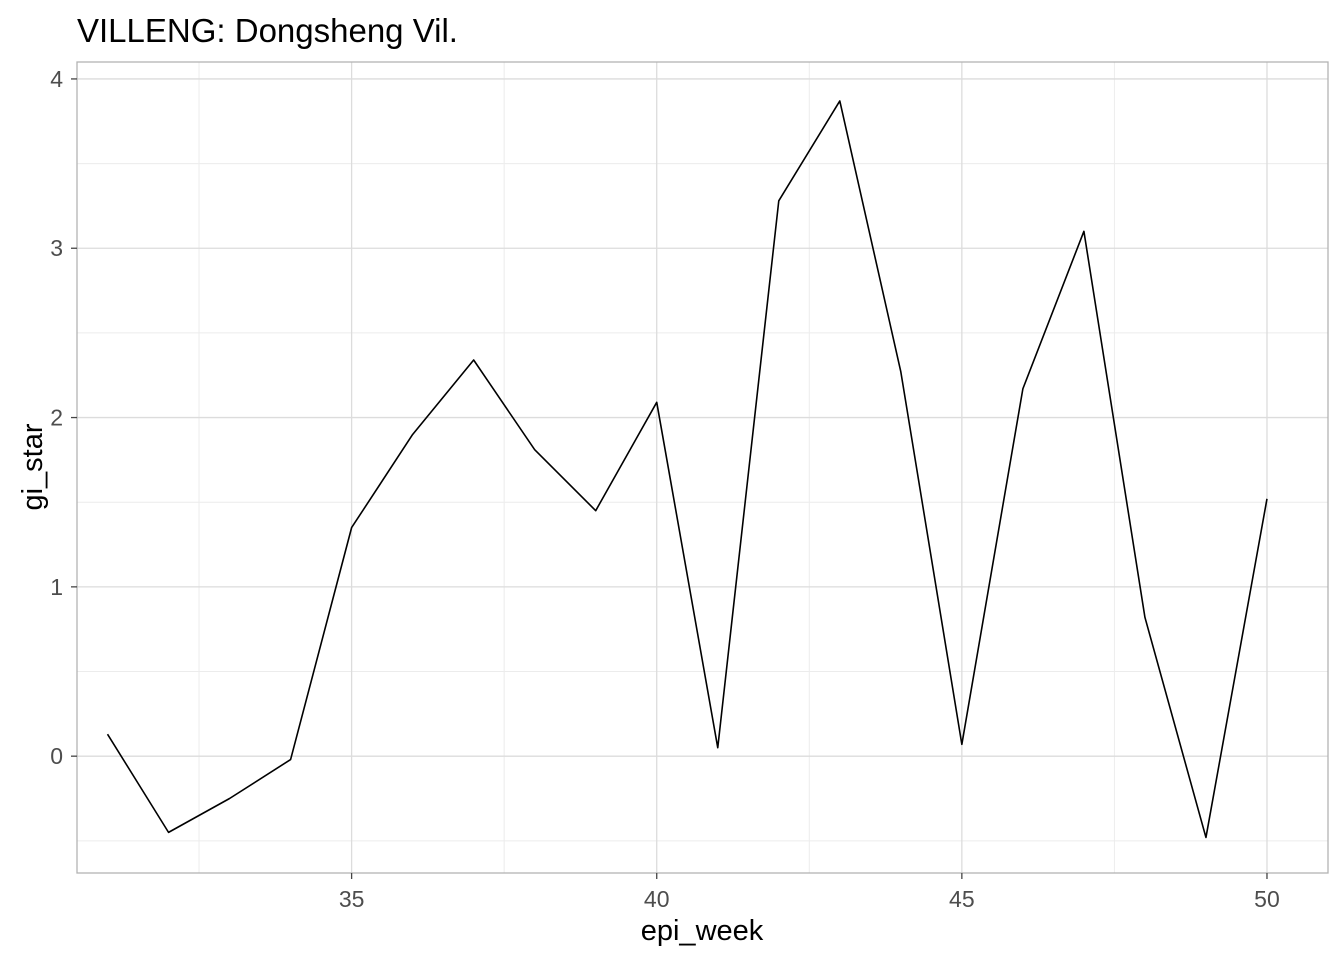 The height and width of the screenshot is (965, 1344). I want to click on y-axis-ticks: 0 1 2 3 4, so click(63, 417).